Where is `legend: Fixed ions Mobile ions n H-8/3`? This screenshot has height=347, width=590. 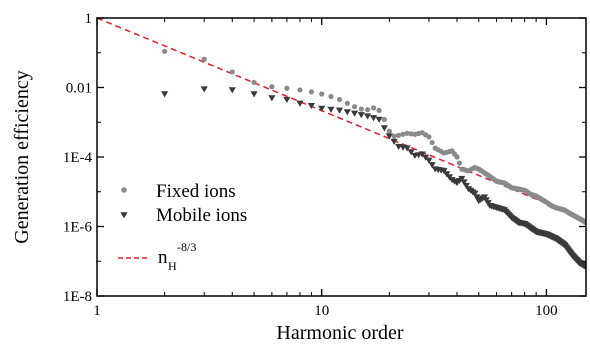 legend: Fixed ions Mobile ions n H-8/3 is located at coordinates (182, 227).